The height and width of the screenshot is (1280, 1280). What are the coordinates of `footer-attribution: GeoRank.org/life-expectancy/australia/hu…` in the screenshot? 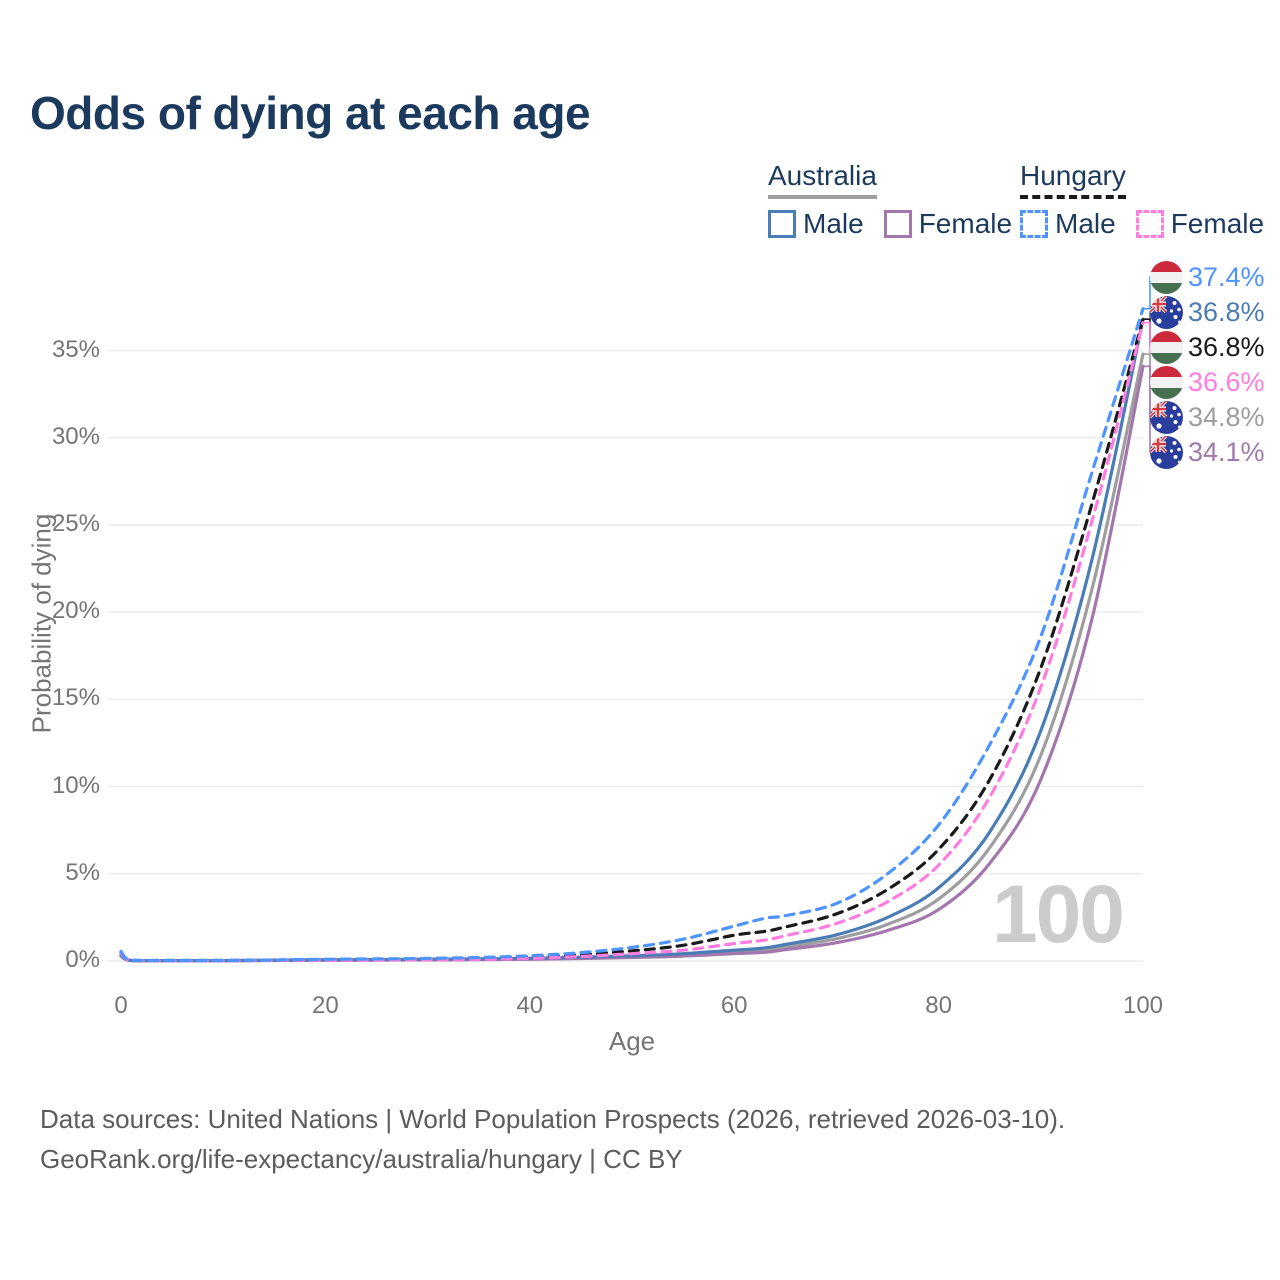 It's located at (361, 1159).